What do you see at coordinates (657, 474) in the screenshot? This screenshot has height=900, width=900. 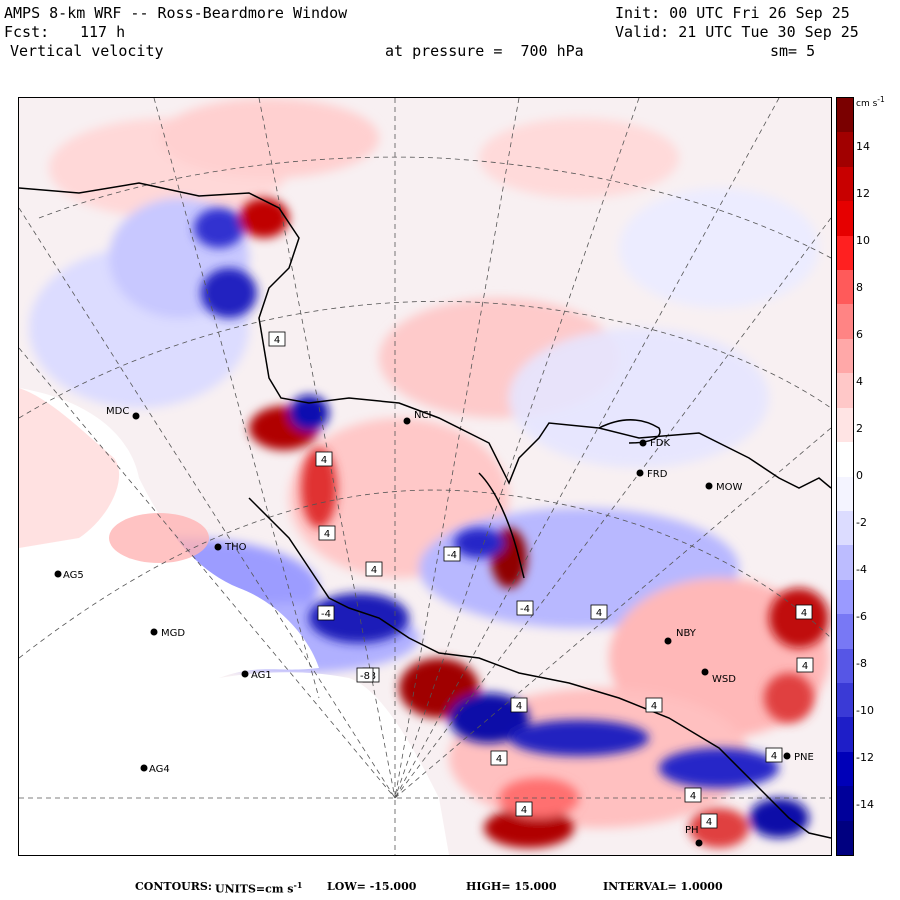 I see `svg-text: FRD` at bounding box center [657, 474].